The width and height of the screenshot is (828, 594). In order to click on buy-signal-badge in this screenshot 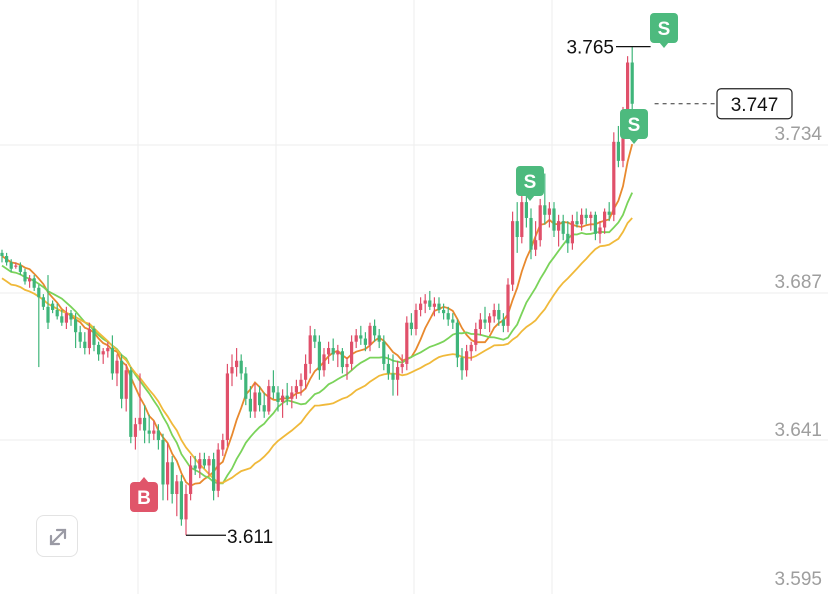, I will do `click(144, 497)`.